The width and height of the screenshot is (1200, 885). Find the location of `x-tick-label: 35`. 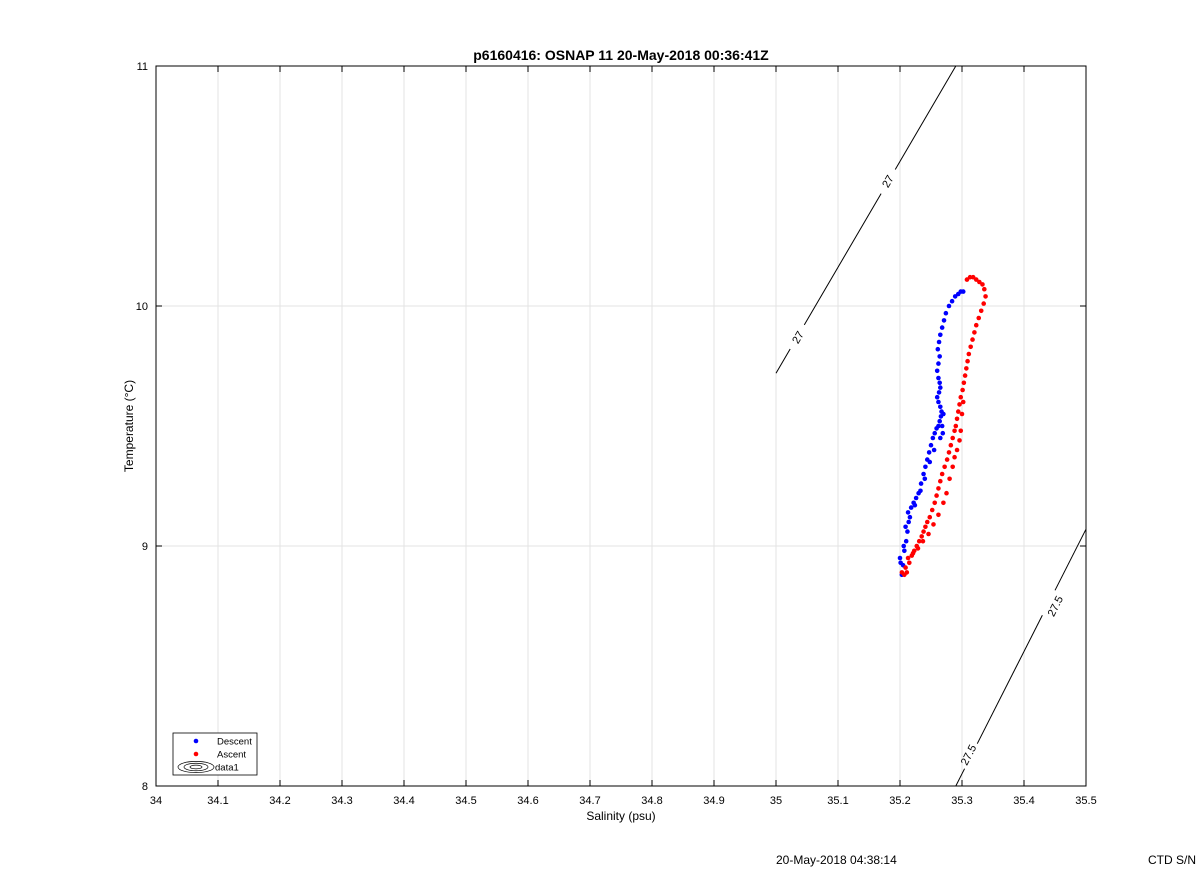

x-tick-label: 35 is located at coordinates (776, 801).